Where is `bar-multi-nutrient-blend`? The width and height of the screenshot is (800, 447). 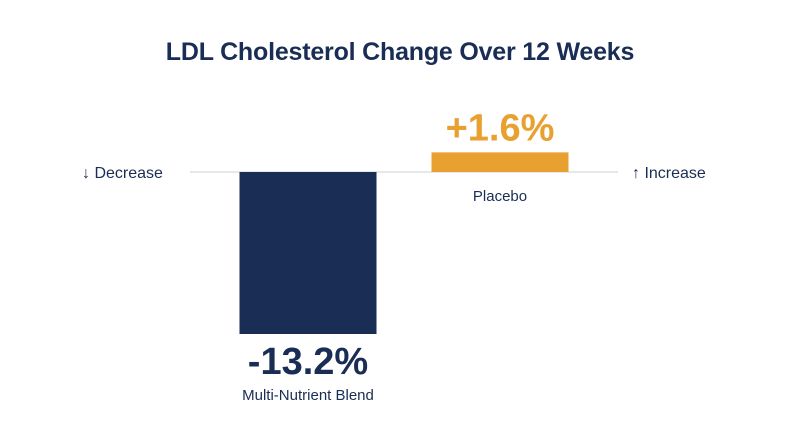
bar-multi-nutrient-blend is located at coordinates (308, 253).